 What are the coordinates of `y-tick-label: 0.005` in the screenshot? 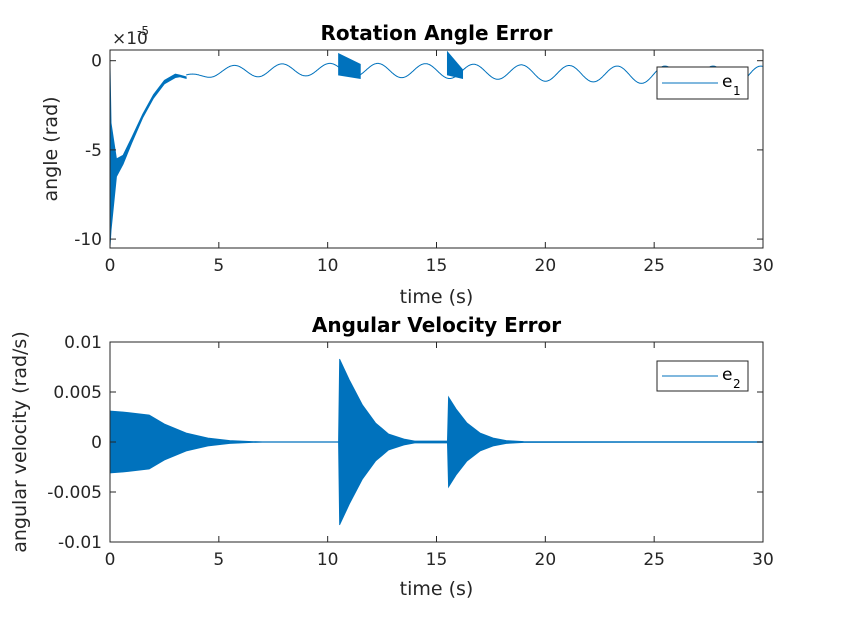 It's located at (77, 393).